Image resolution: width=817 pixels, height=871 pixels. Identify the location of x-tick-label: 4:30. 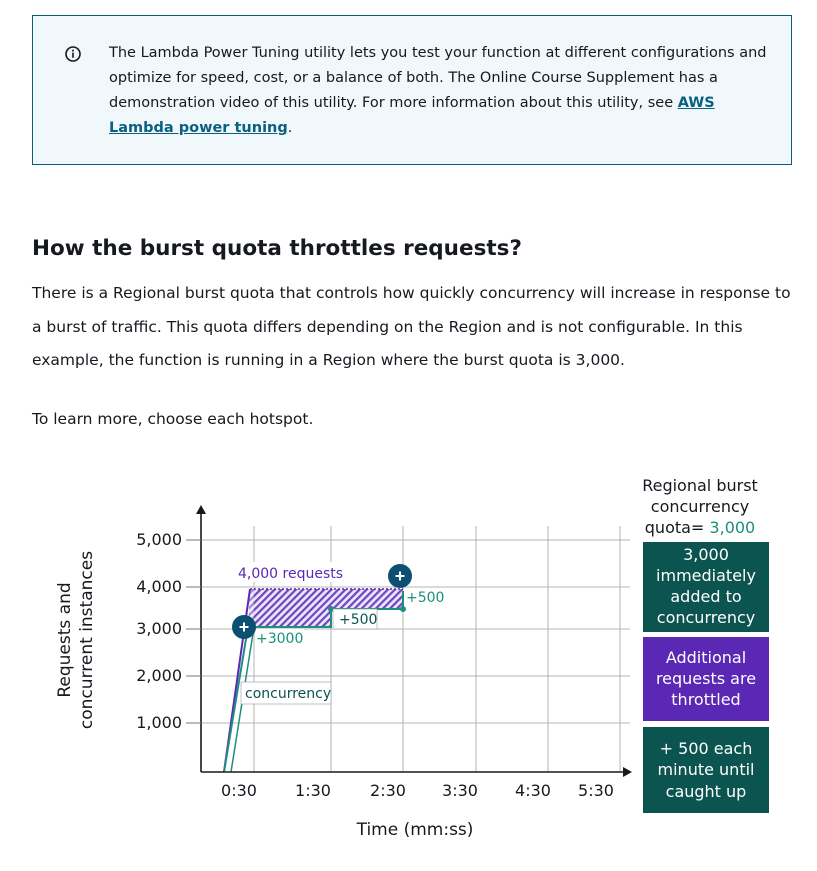
(533, 790).